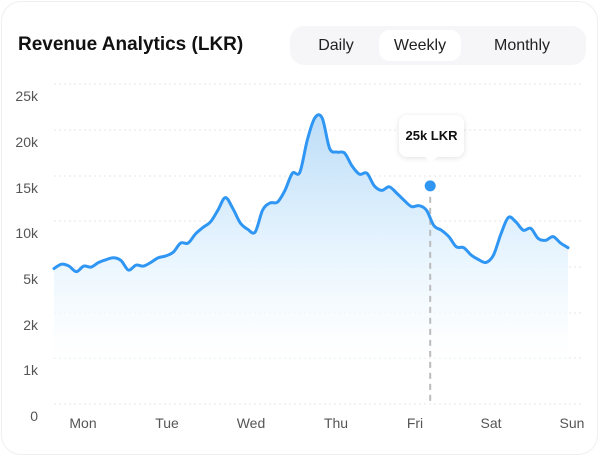 Image resolution: width=601 pixels, height=458 pixels. Describe the element at coordinates (31, 370) in the screenshot. I see `y-tick-label: 1k` at that location.